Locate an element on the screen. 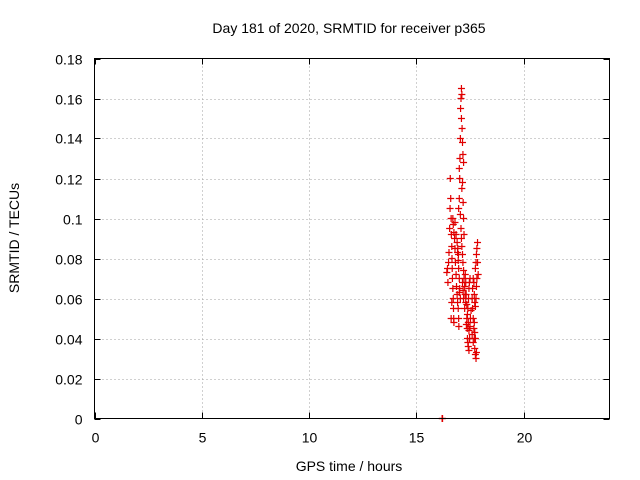 The width and height of the screenshot is (640, 480). y-tick-label: 0.18 is located at coordinates (68, 60).